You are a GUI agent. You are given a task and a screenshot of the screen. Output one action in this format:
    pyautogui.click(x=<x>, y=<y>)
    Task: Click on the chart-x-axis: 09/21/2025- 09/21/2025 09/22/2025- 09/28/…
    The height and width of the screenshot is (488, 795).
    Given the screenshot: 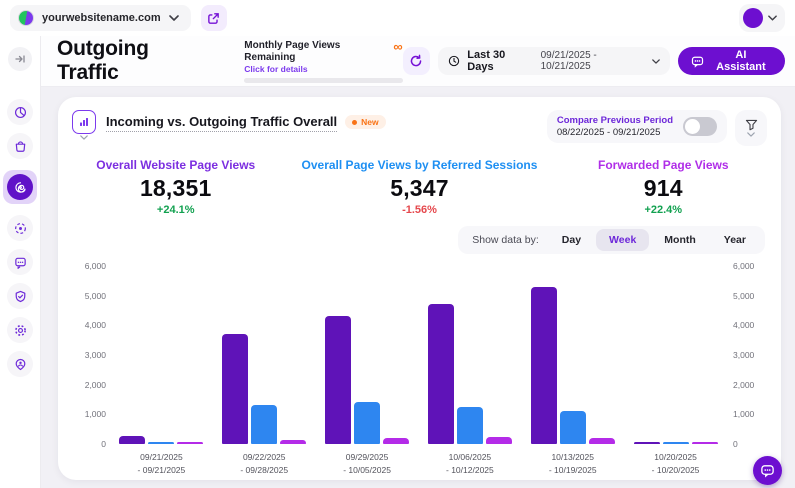 What is the action you would take?
    pyautogui.click(x=418, y=464)
    